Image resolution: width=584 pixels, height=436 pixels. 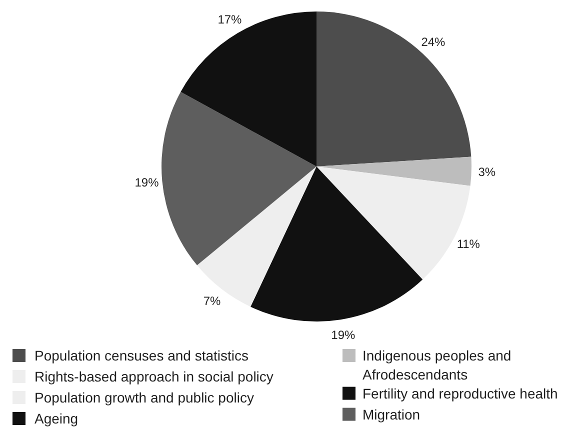 I want to click on legend-label: Ageing, so click(x=56, y=418).